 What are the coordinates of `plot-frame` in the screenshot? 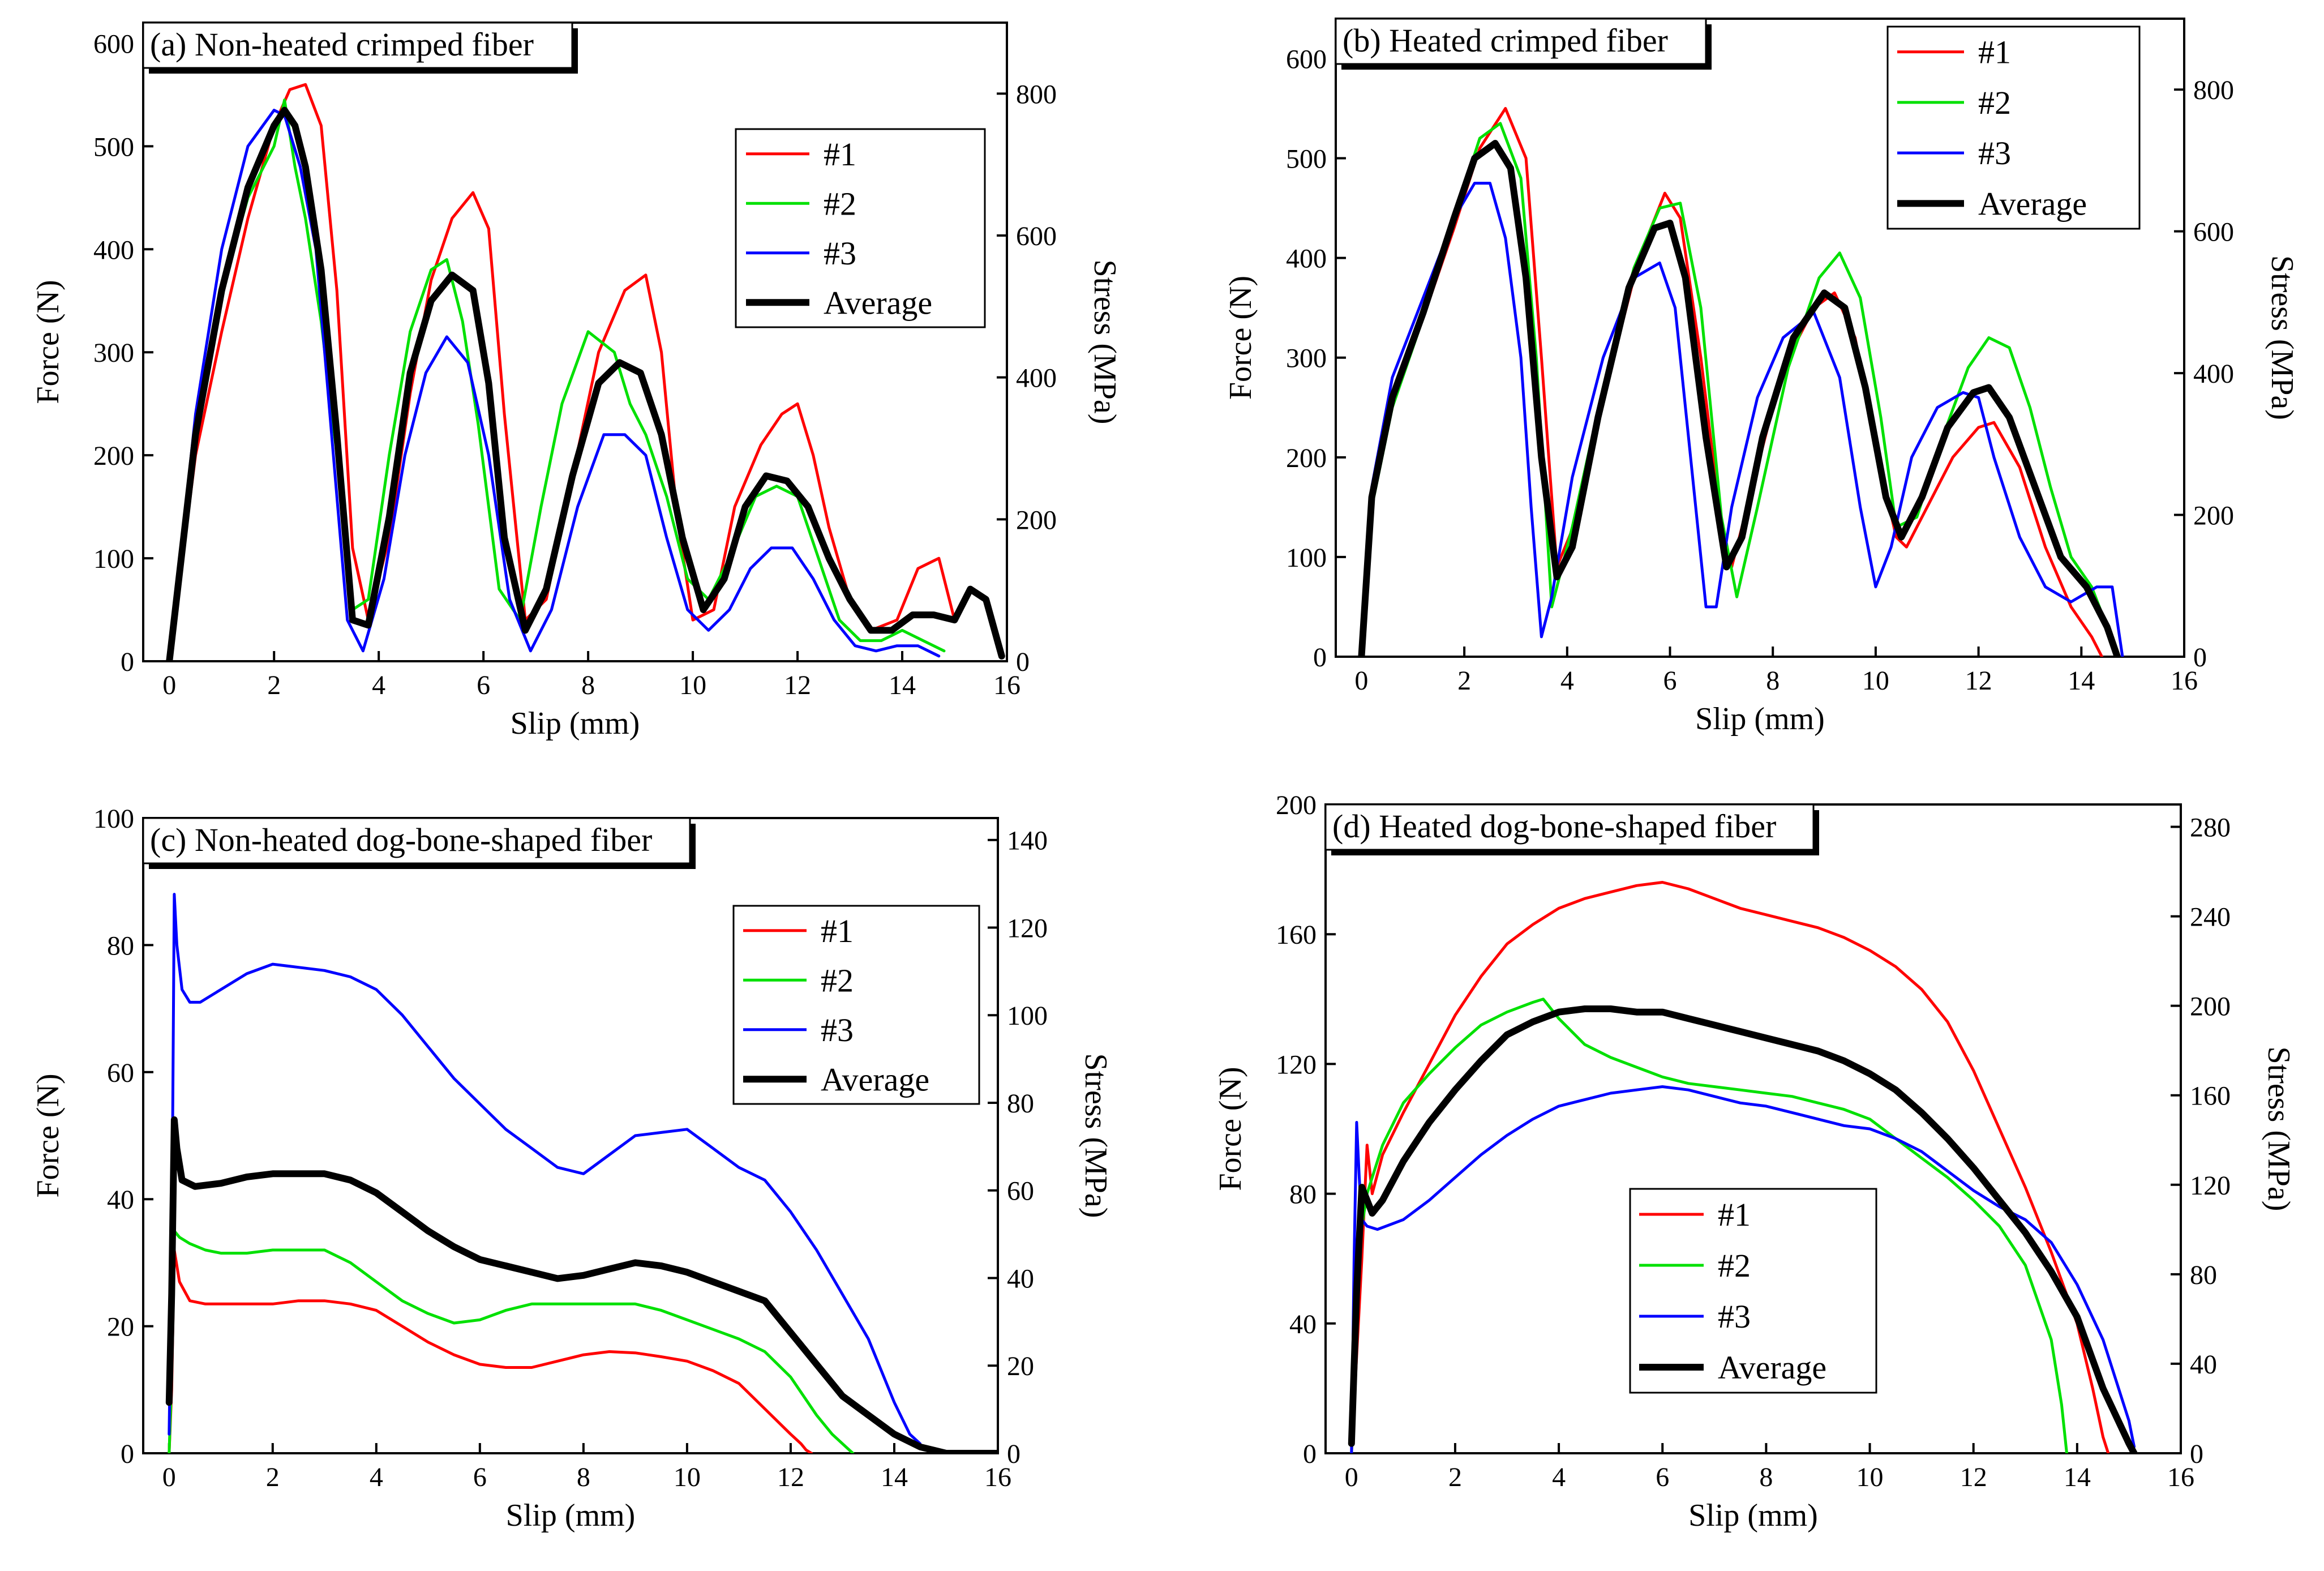 It's located at (1760, 338).